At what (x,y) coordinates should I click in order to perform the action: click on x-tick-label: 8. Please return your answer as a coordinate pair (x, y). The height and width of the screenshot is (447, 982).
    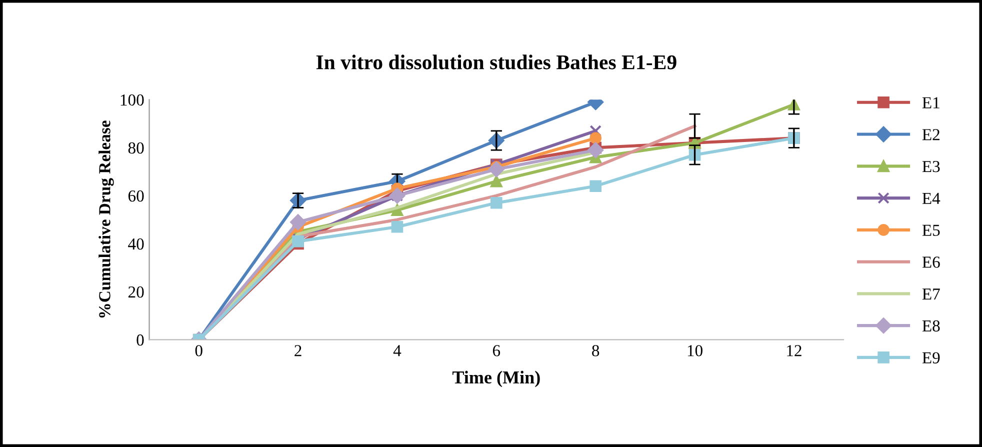
    Looking at the image, I should click on (596, 350).